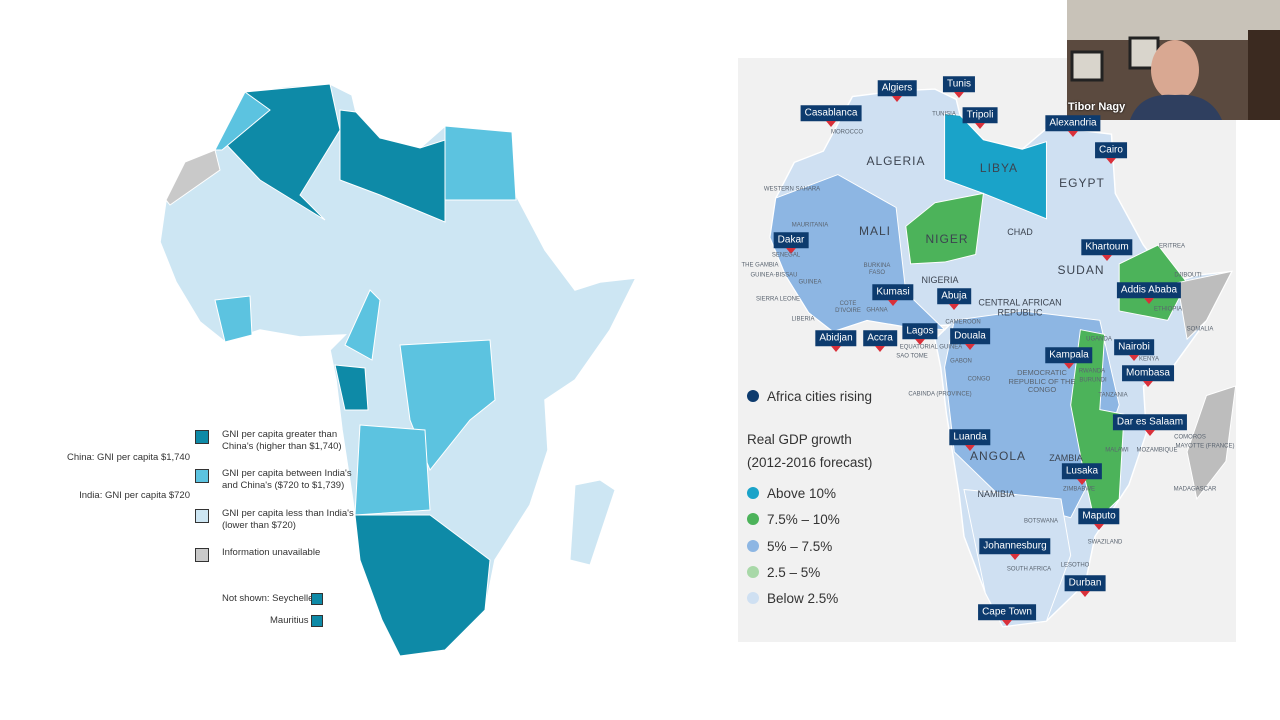 The height and width of the screenshot is (720, 1280). Describe the element at coordinates (1148, 373) in the screenshot. I see `city-label: Mombasa` at that location.